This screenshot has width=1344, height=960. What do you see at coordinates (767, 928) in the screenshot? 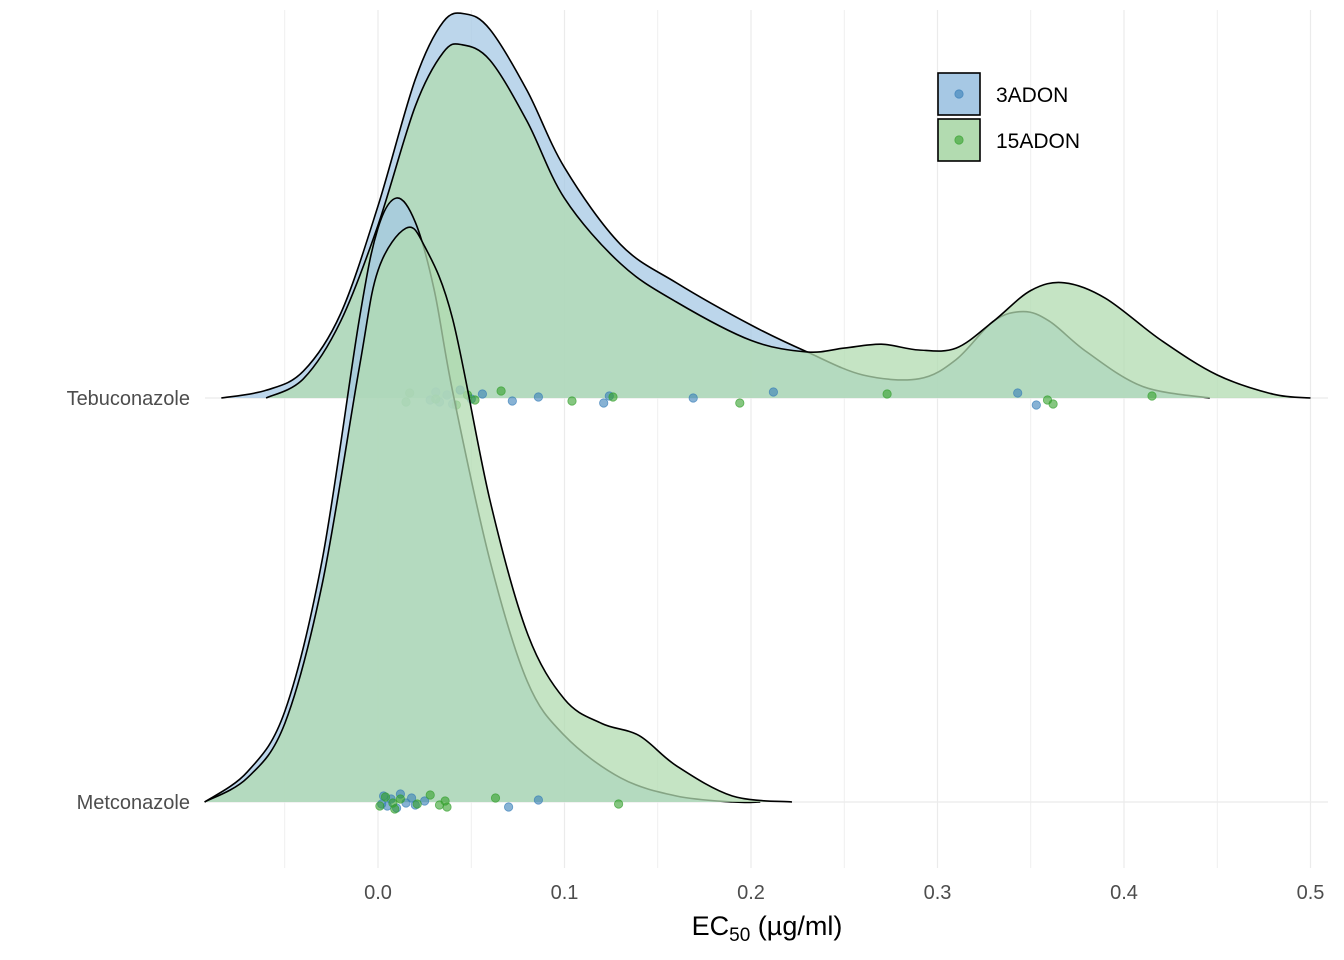
I see `x-axis-title: EC50 (µg/ml)` at bounding box center [767, 928].